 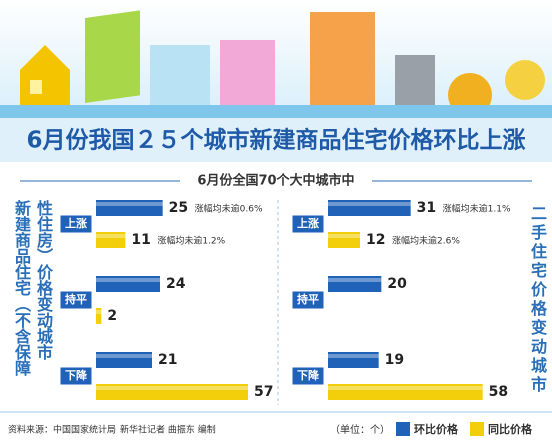 I want to click on panel-label: 新建商品住宅（不含保障性住房）价格变动城市, so click(x=32, y=288).